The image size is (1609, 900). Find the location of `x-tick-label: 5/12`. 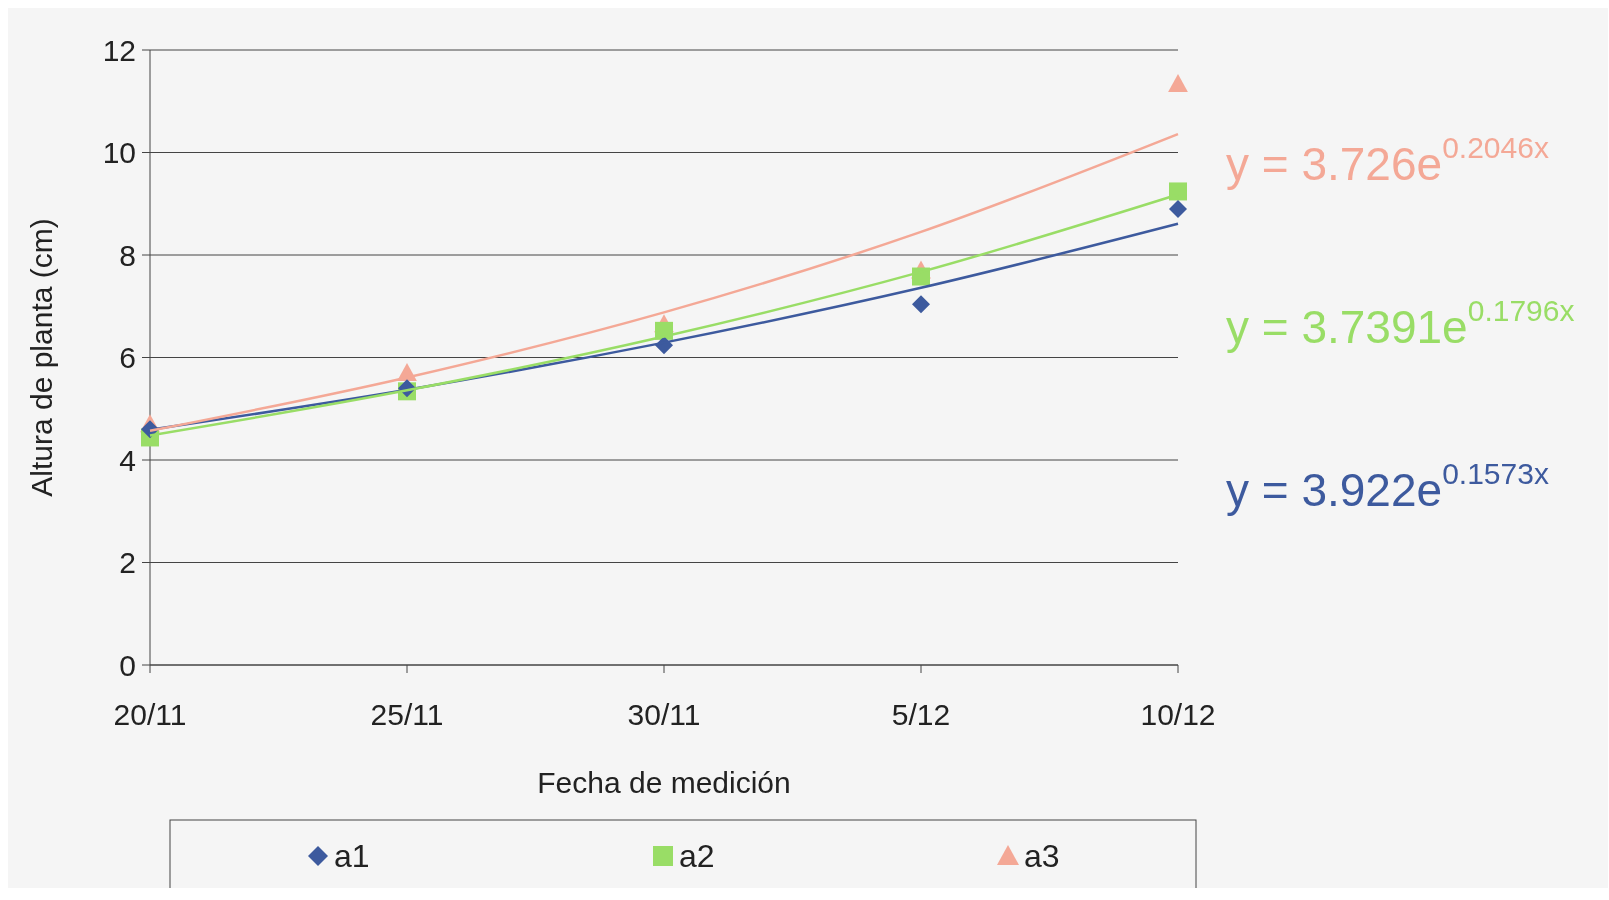

x-tick-label: 5/12 is located at coordinates (921, 714).